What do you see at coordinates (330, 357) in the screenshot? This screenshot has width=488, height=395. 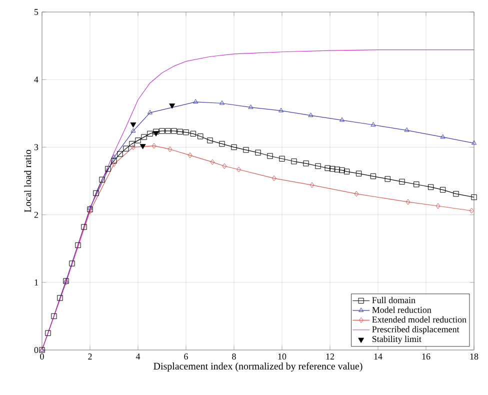 I see `x-tick-label: 12` at bounding box center [330, 357].